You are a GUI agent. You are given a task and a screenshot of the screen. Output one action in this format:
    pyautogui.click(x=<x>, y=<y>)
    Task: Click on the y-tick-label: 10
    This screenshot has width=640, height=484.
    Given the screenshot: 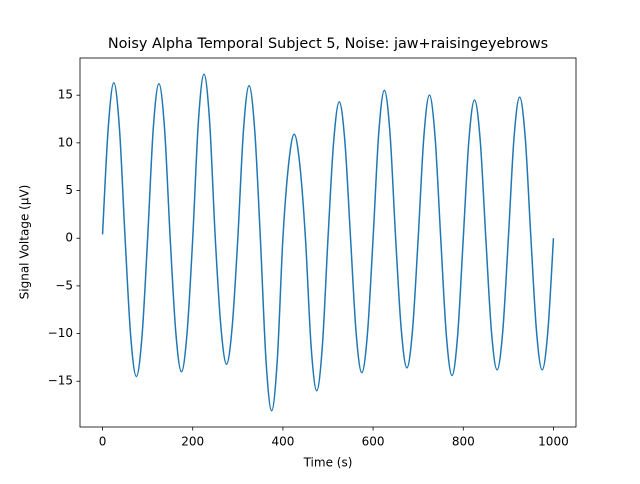 What is the action you would take?
    pyautogui.click(x=65, y=142)
    